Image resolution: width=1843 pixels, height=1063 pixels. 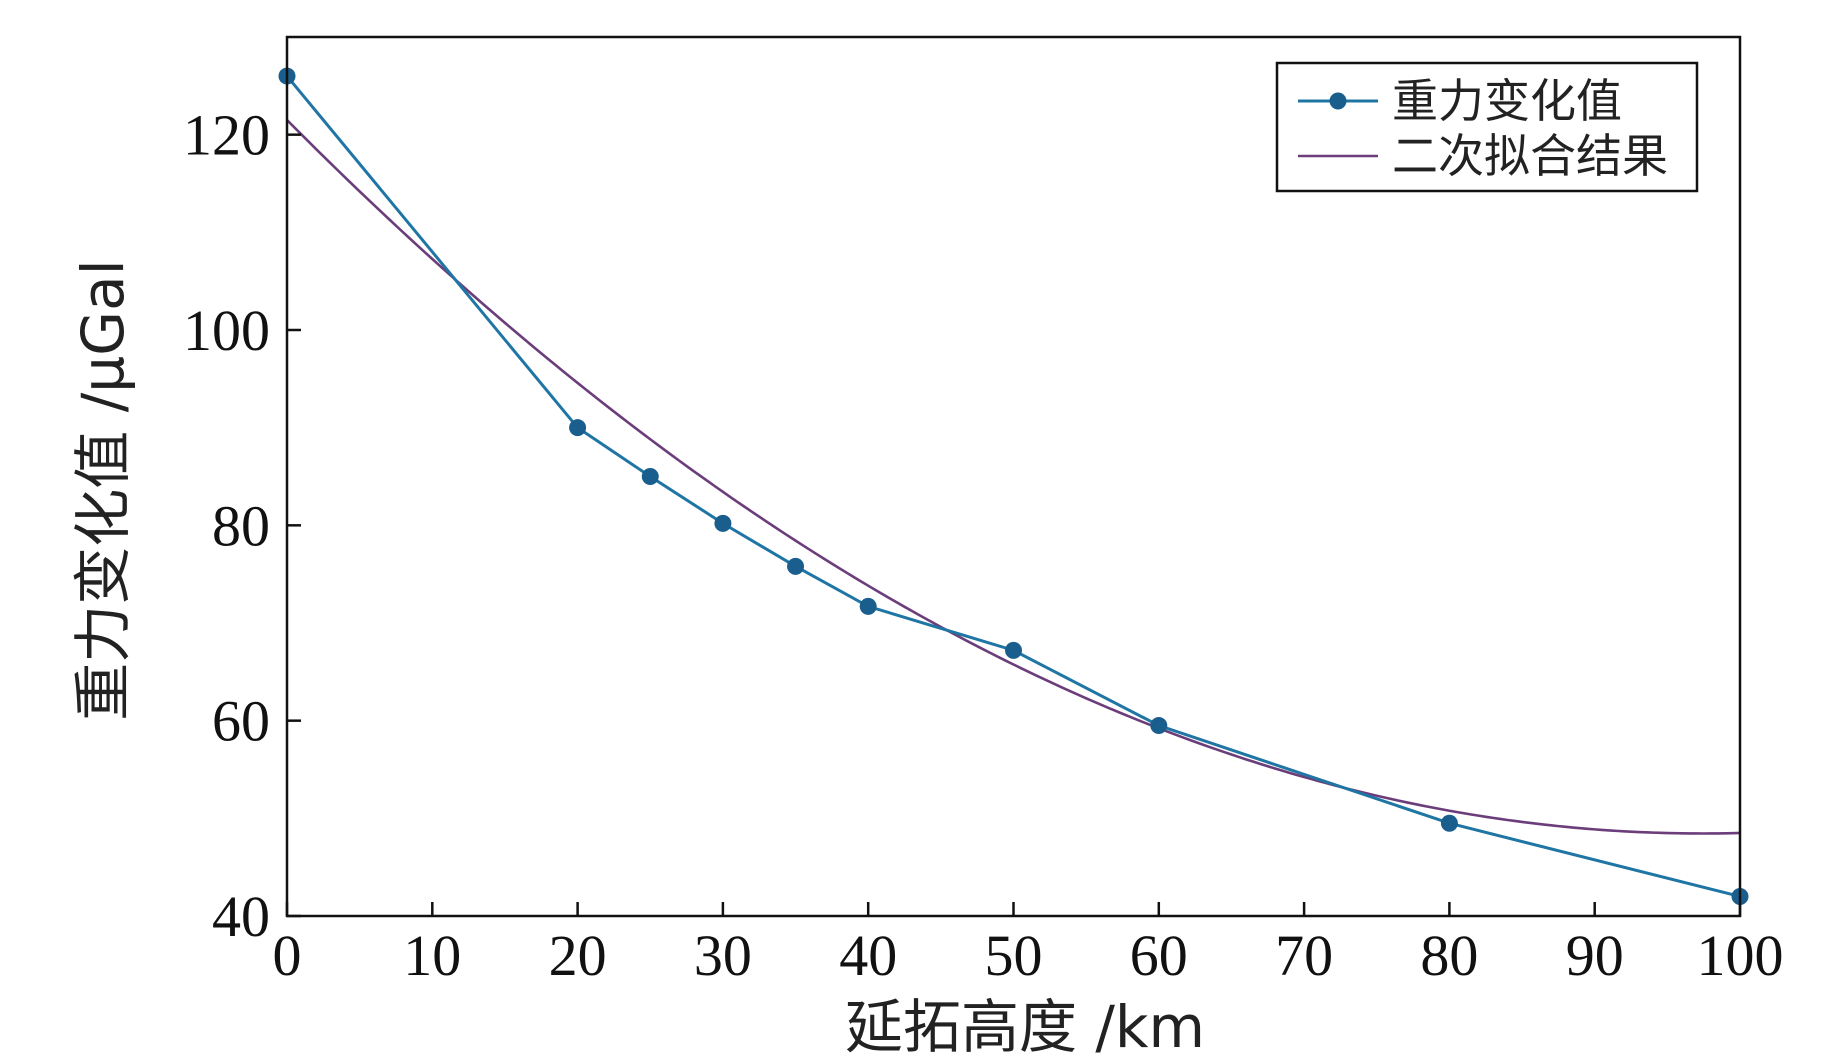 I want to click on x-tick-label-80: 80, so click(x=1449, y=955).